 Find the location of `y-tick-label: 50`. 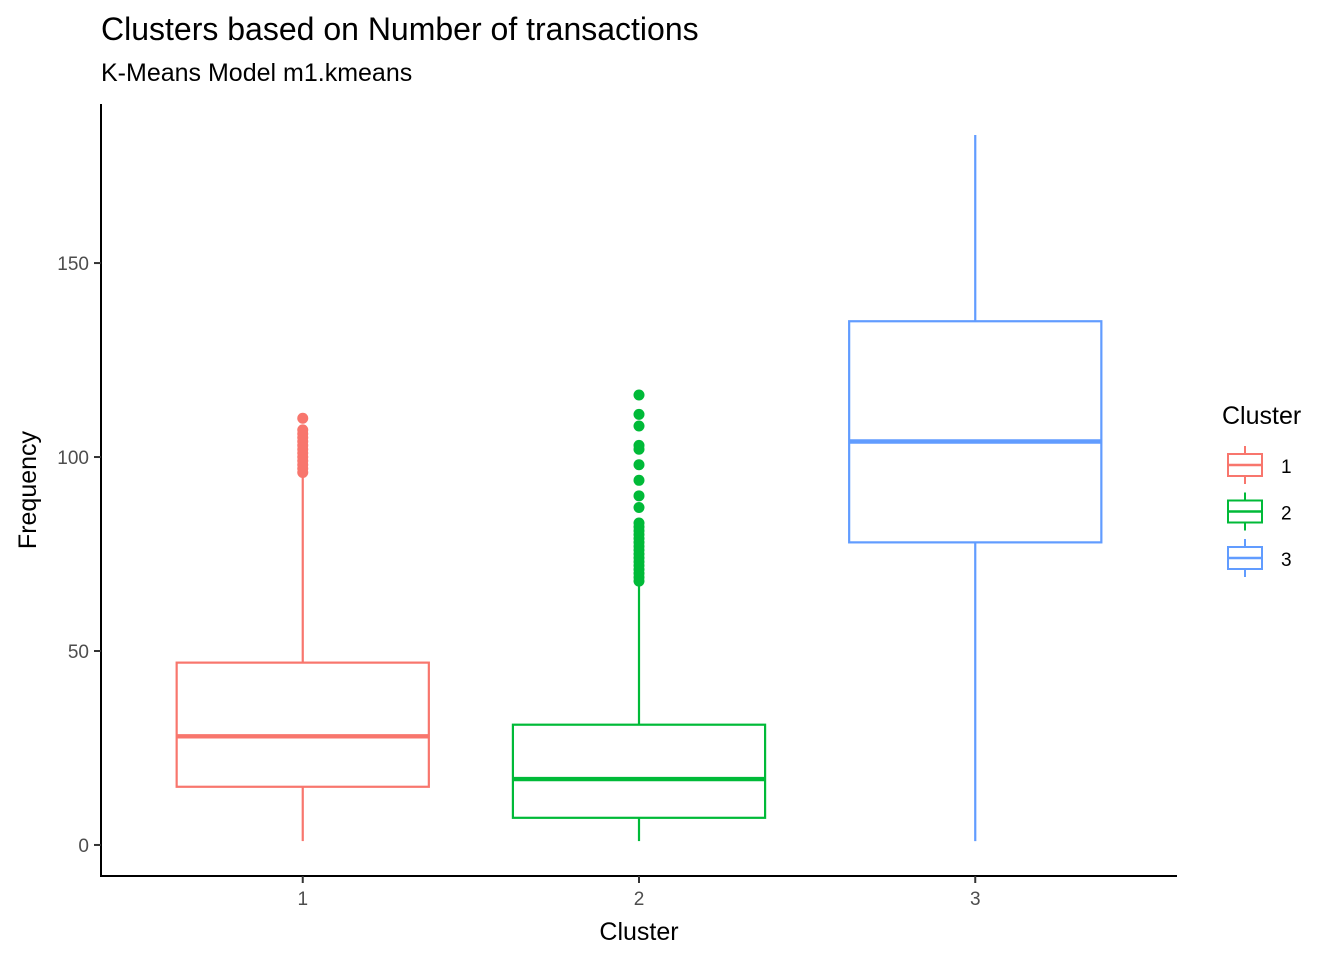

y-tick-label: 50 is located at coordinates (78, 652).